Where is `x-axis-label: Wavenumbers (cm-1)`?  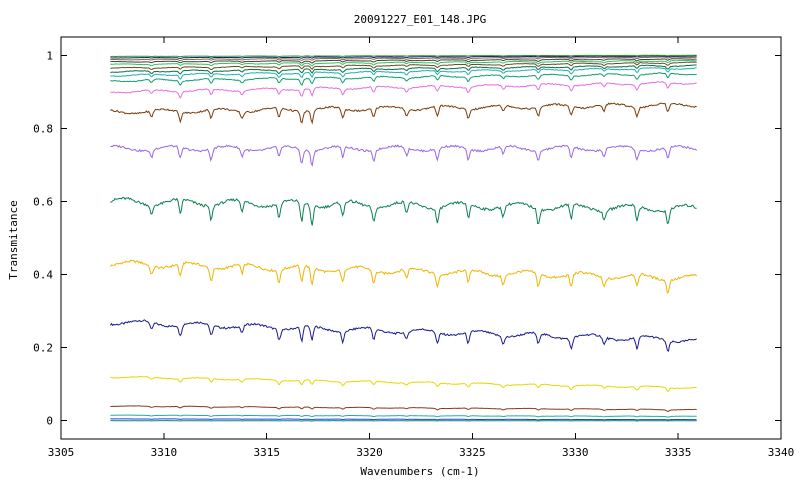
x-axis-label: Wavenumbers (cm-1) is located at coordinates (419, 471).